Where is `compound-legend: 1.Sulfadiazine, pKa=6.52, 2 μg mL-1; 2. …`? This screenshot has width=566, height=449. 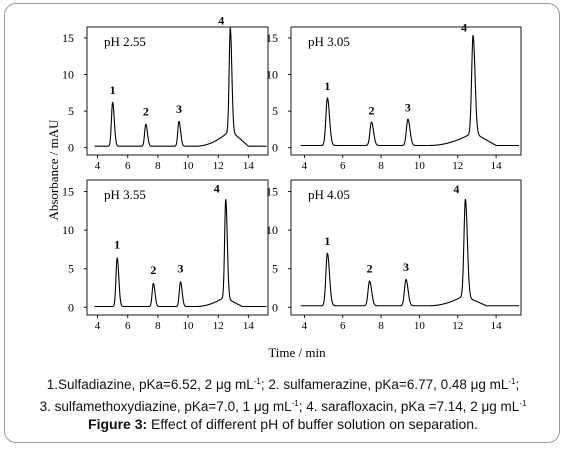
compound-legend: 1.Sulfadiazine, pKa=6.52, 2 μg mL-1; 2. … is located at coordinates (283, 394).